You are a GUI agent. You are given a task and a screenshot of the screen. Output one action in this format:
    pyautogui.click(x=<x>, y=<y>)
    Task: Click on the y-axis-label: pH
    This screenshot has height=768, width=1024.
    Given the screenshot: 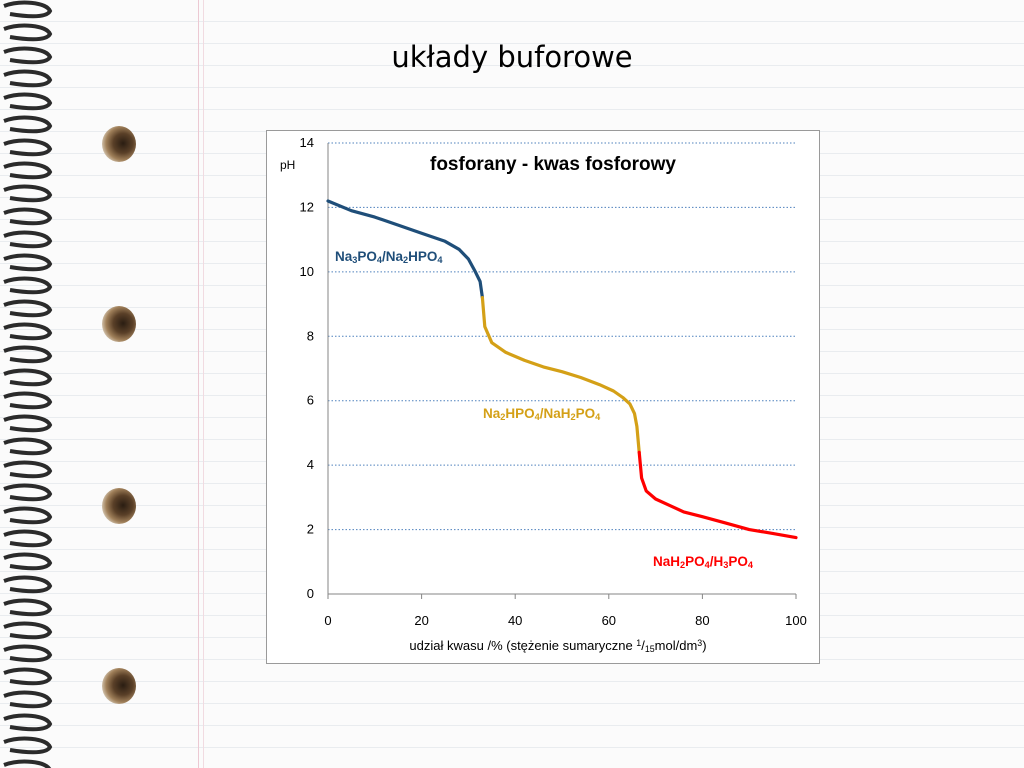 What is the action you would take?
    pyautogui.click(x=287, y=165)
    